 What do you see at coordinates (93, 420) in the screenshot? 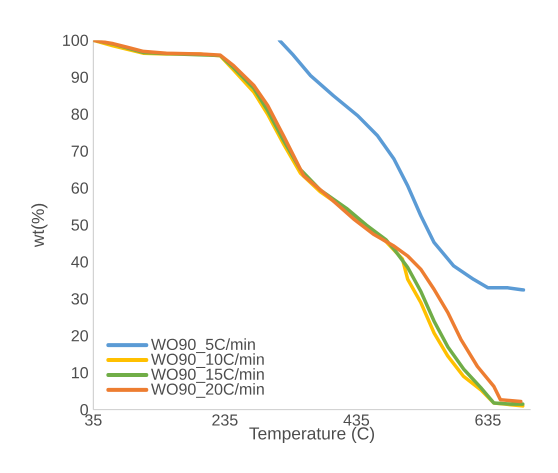
I see `x-tick-label: 35` at bounding box center [93, 420].